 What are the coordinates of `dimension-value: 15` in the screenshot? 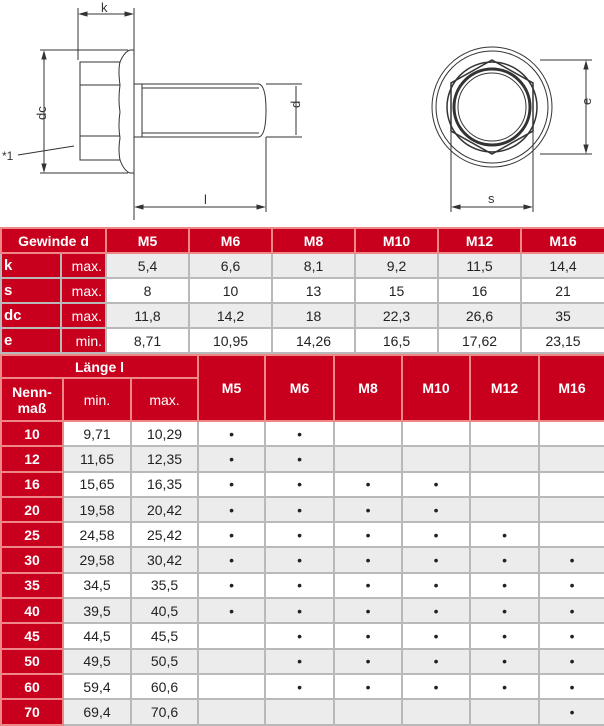 It's located at (397, 290).